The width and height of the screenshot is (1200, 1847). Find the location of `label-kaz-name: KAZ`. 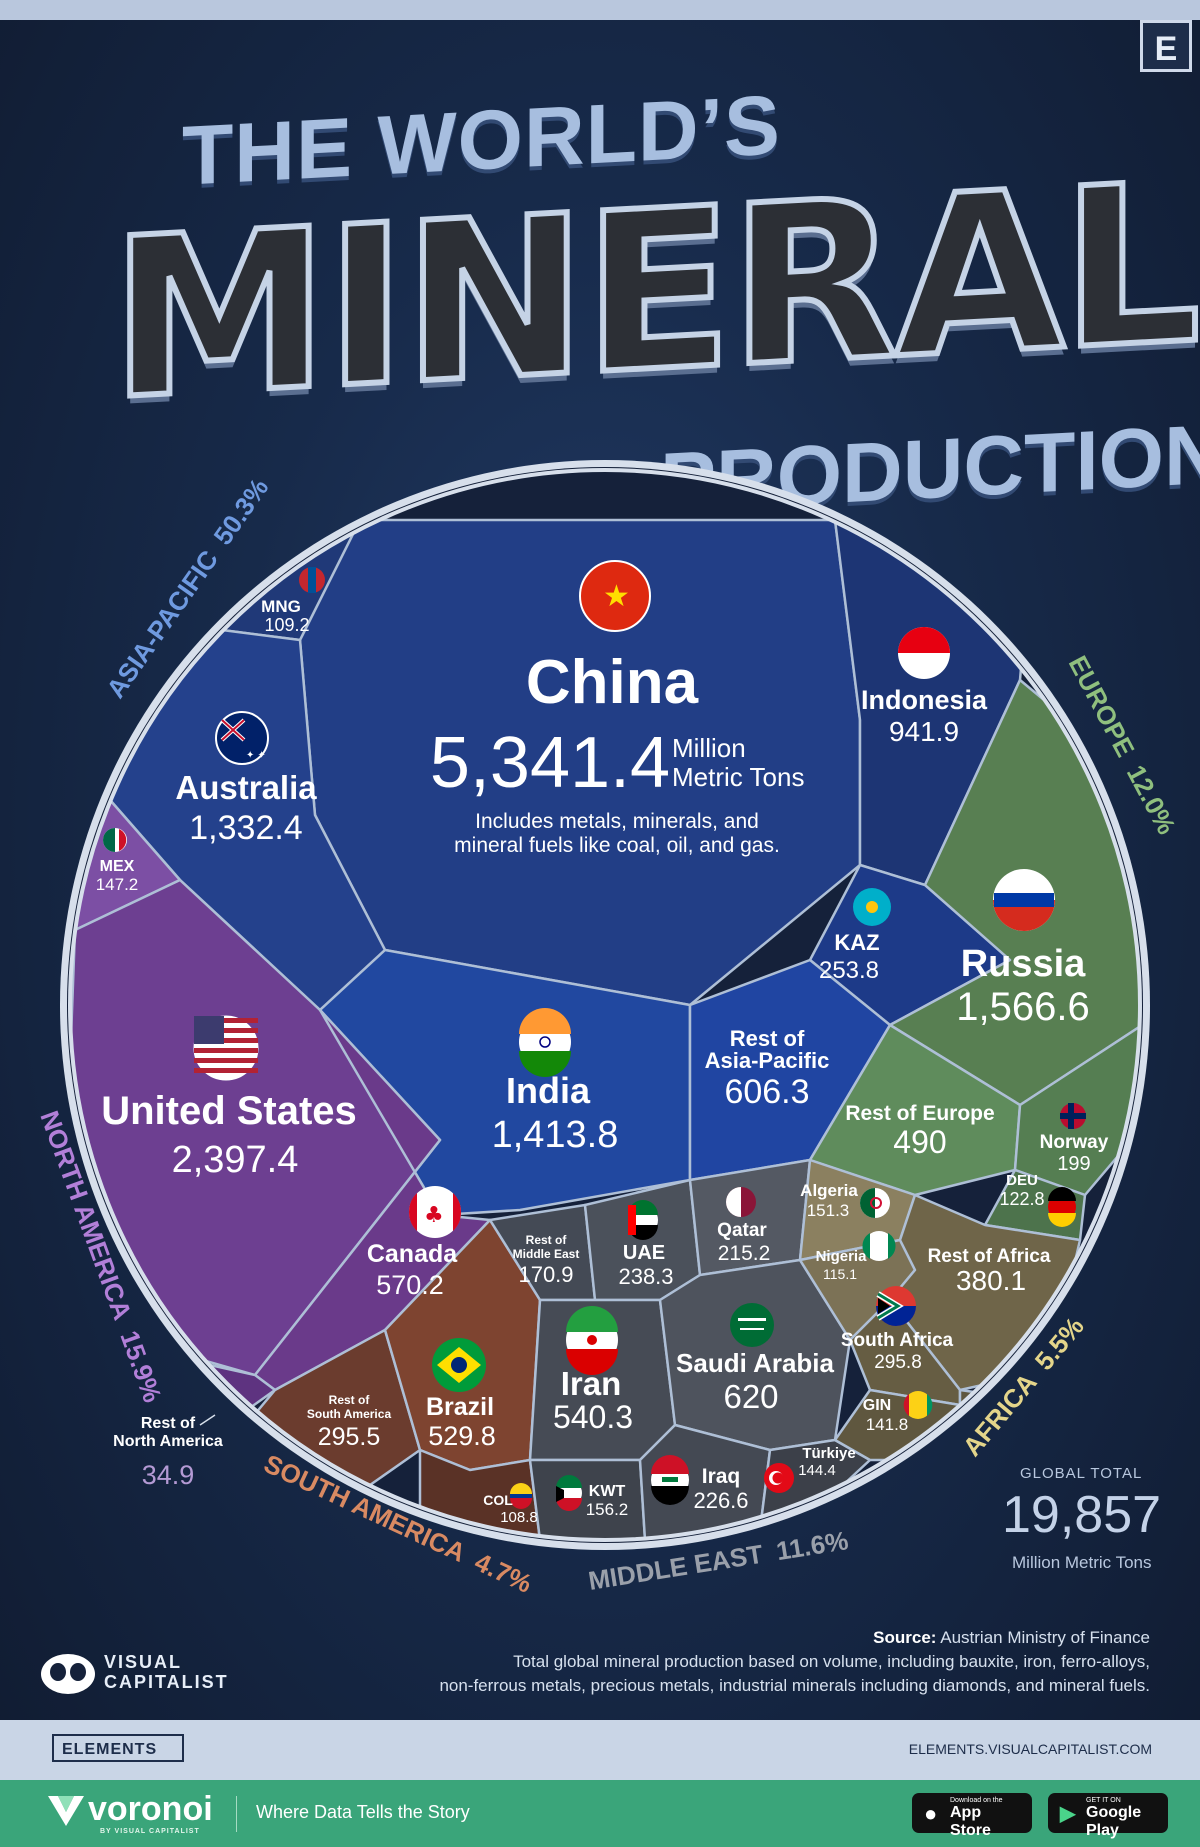

label-kaz-name: KAZ is located at coordinates (856, 942).